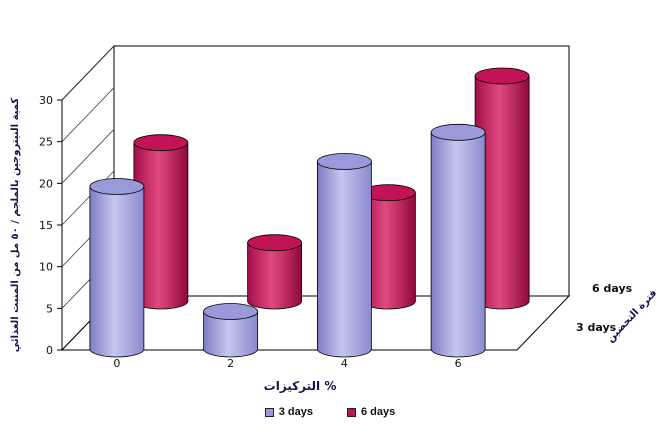 The height and width of the screenshot is (440, 660). I want to click on cylinder-6days-6-top, so click(502, 76).